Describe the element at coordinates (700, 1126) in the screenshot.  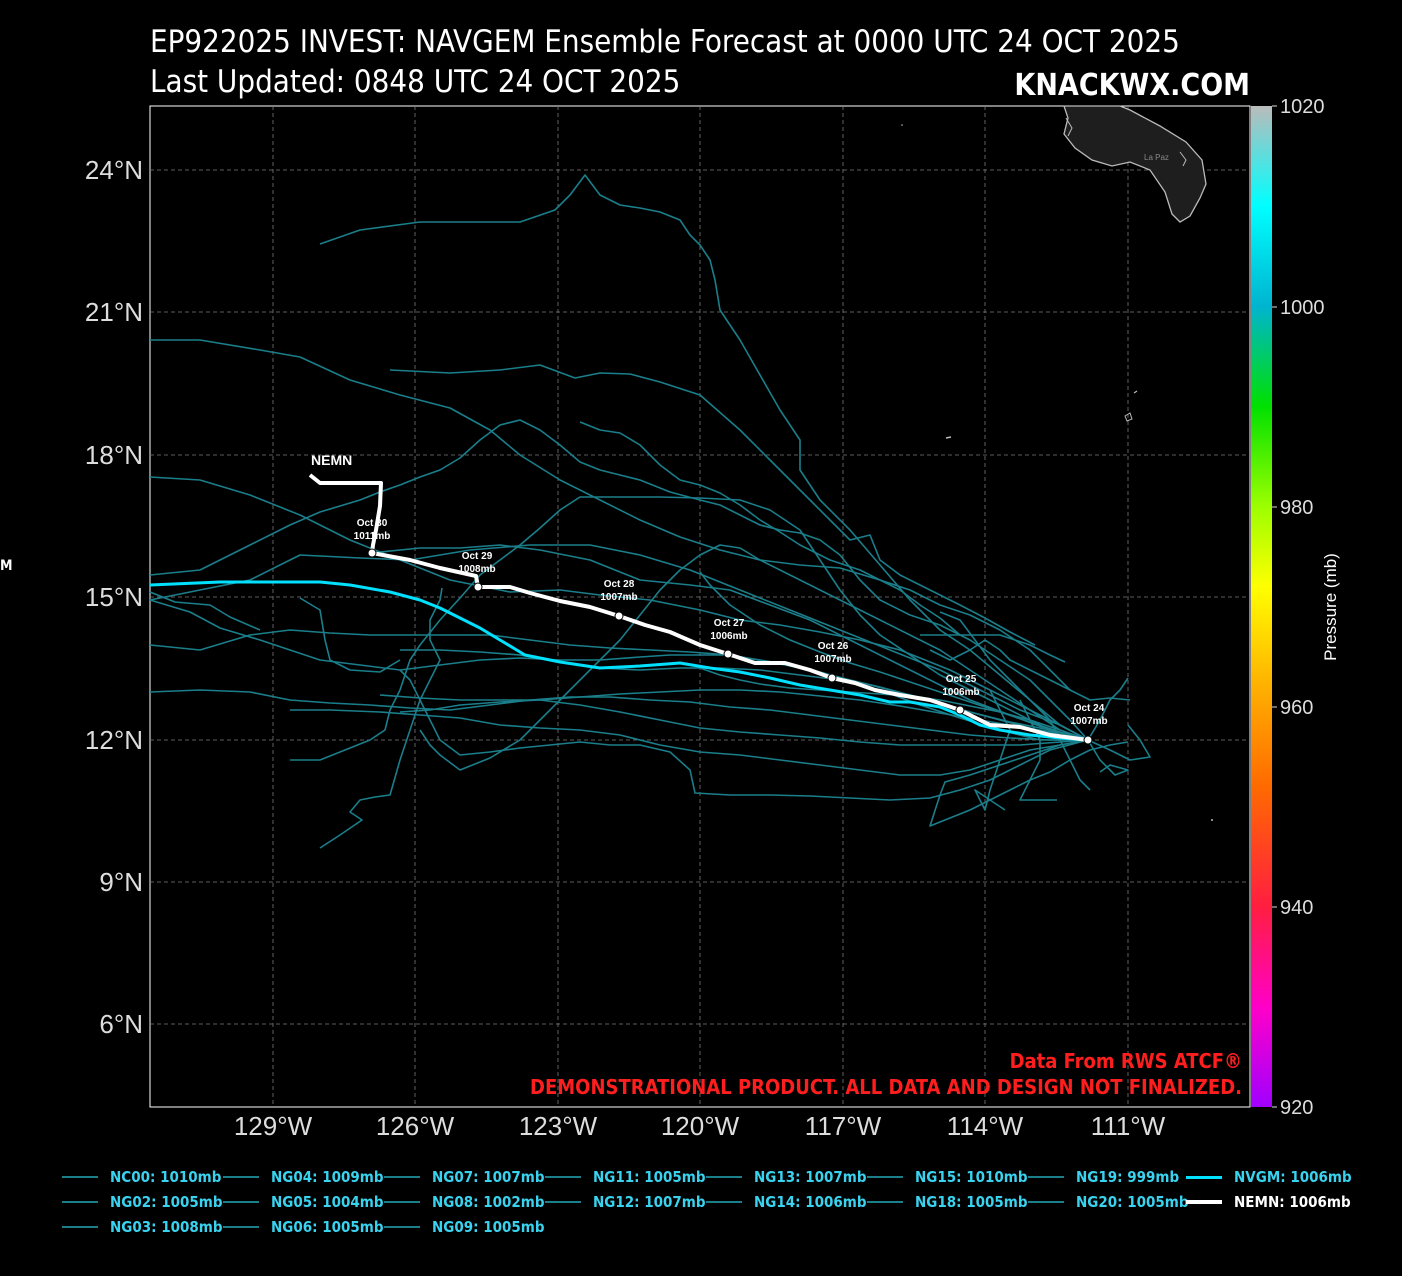
I see `lon-label: 120°W` at that location.